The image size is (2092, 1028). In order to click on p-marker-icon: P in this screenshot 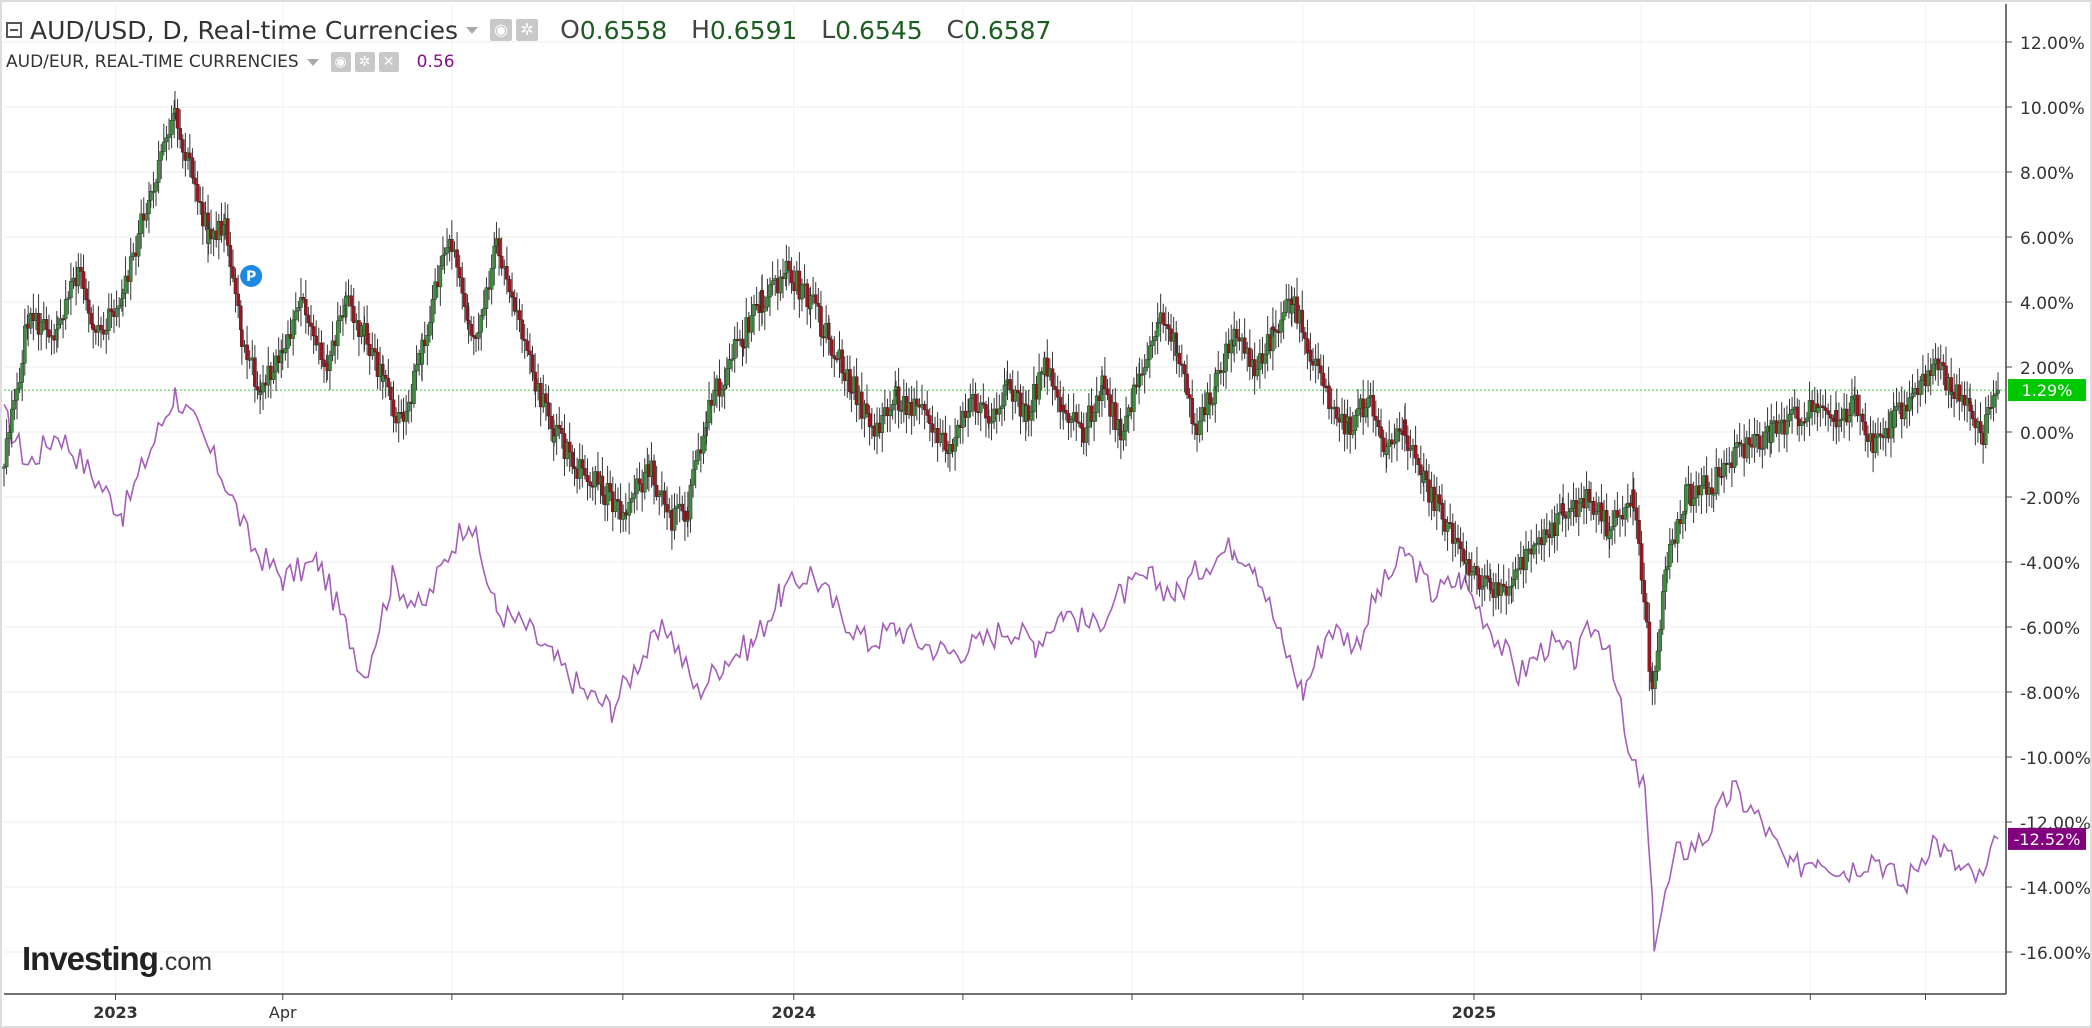, I will do `click(251, 276)`.